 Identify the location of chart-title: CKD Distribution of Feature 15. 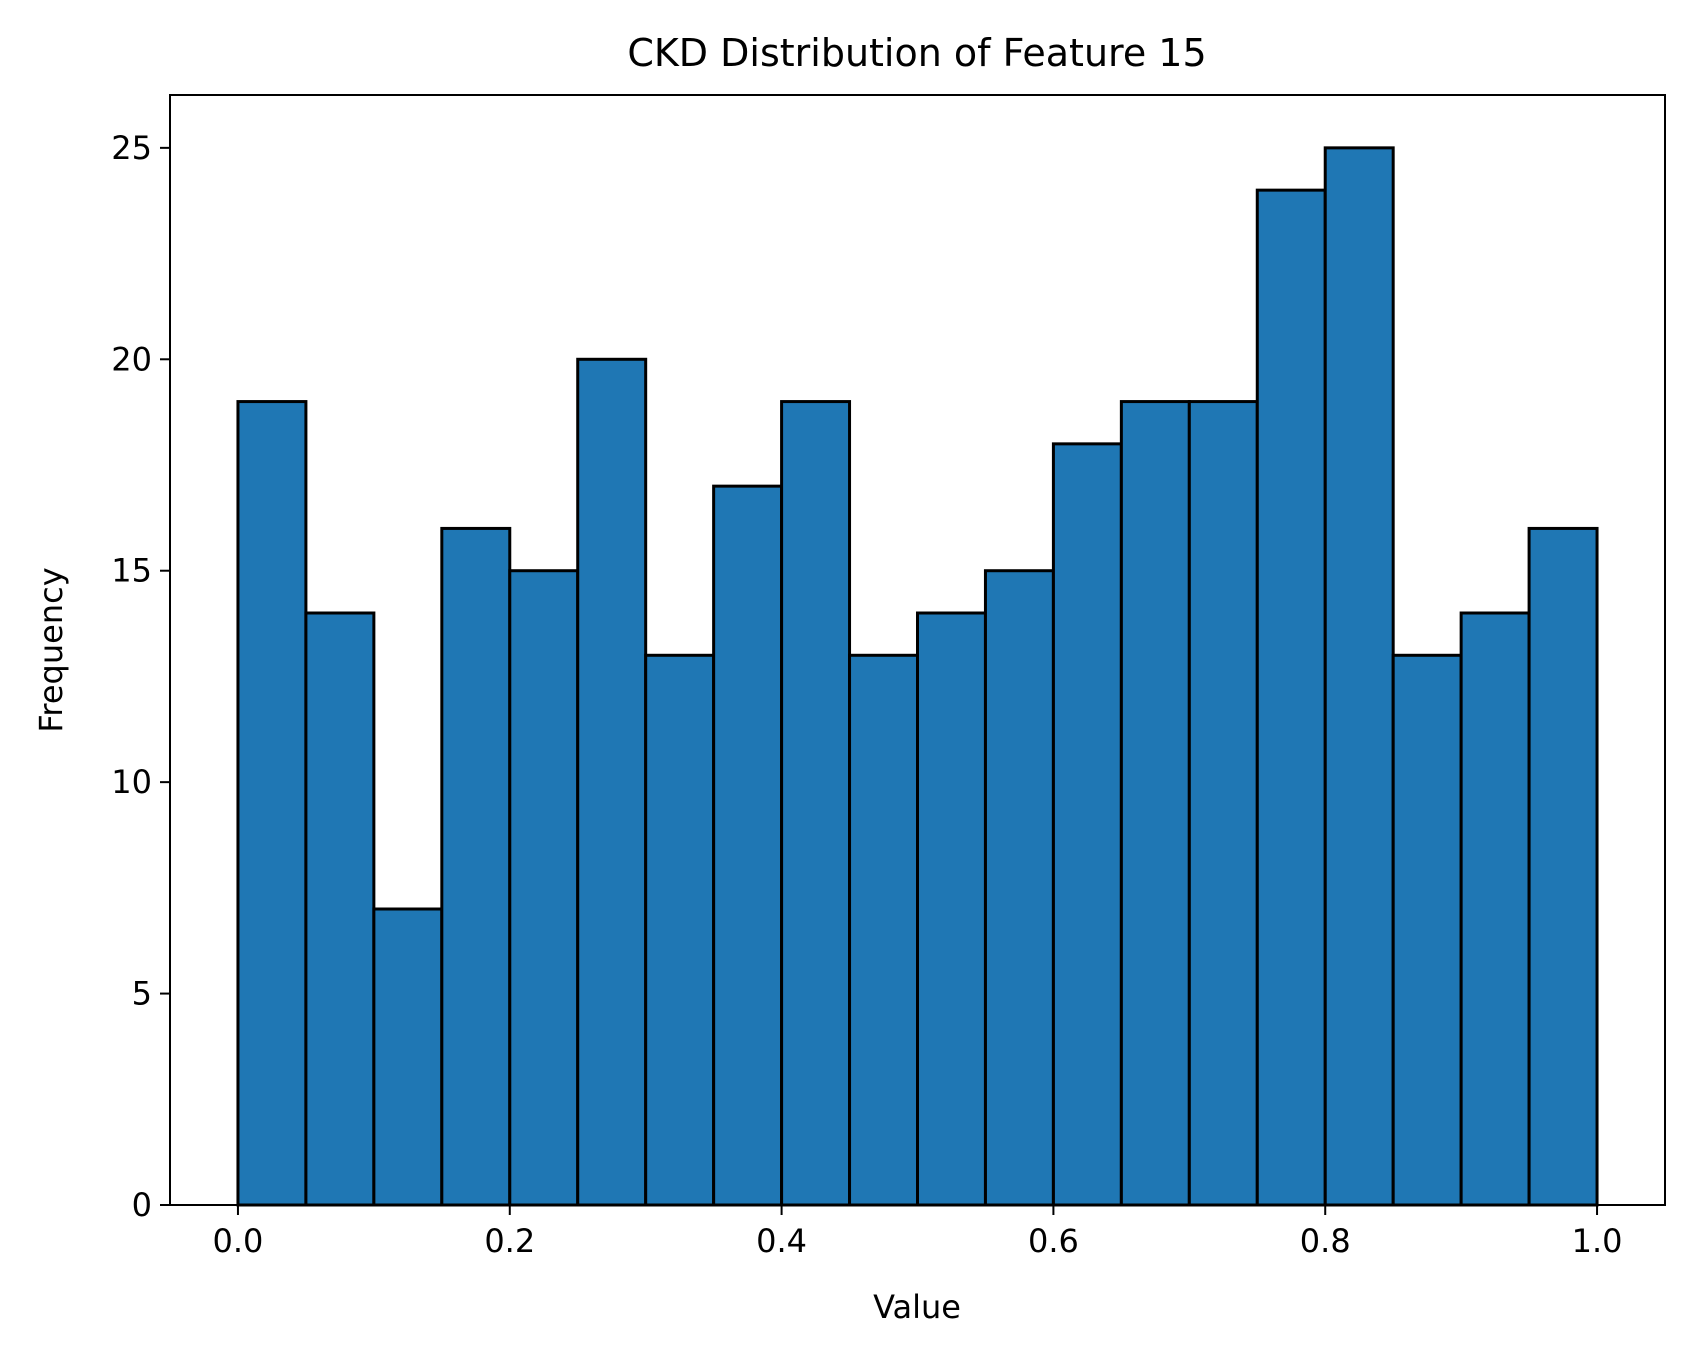
(916, 53).